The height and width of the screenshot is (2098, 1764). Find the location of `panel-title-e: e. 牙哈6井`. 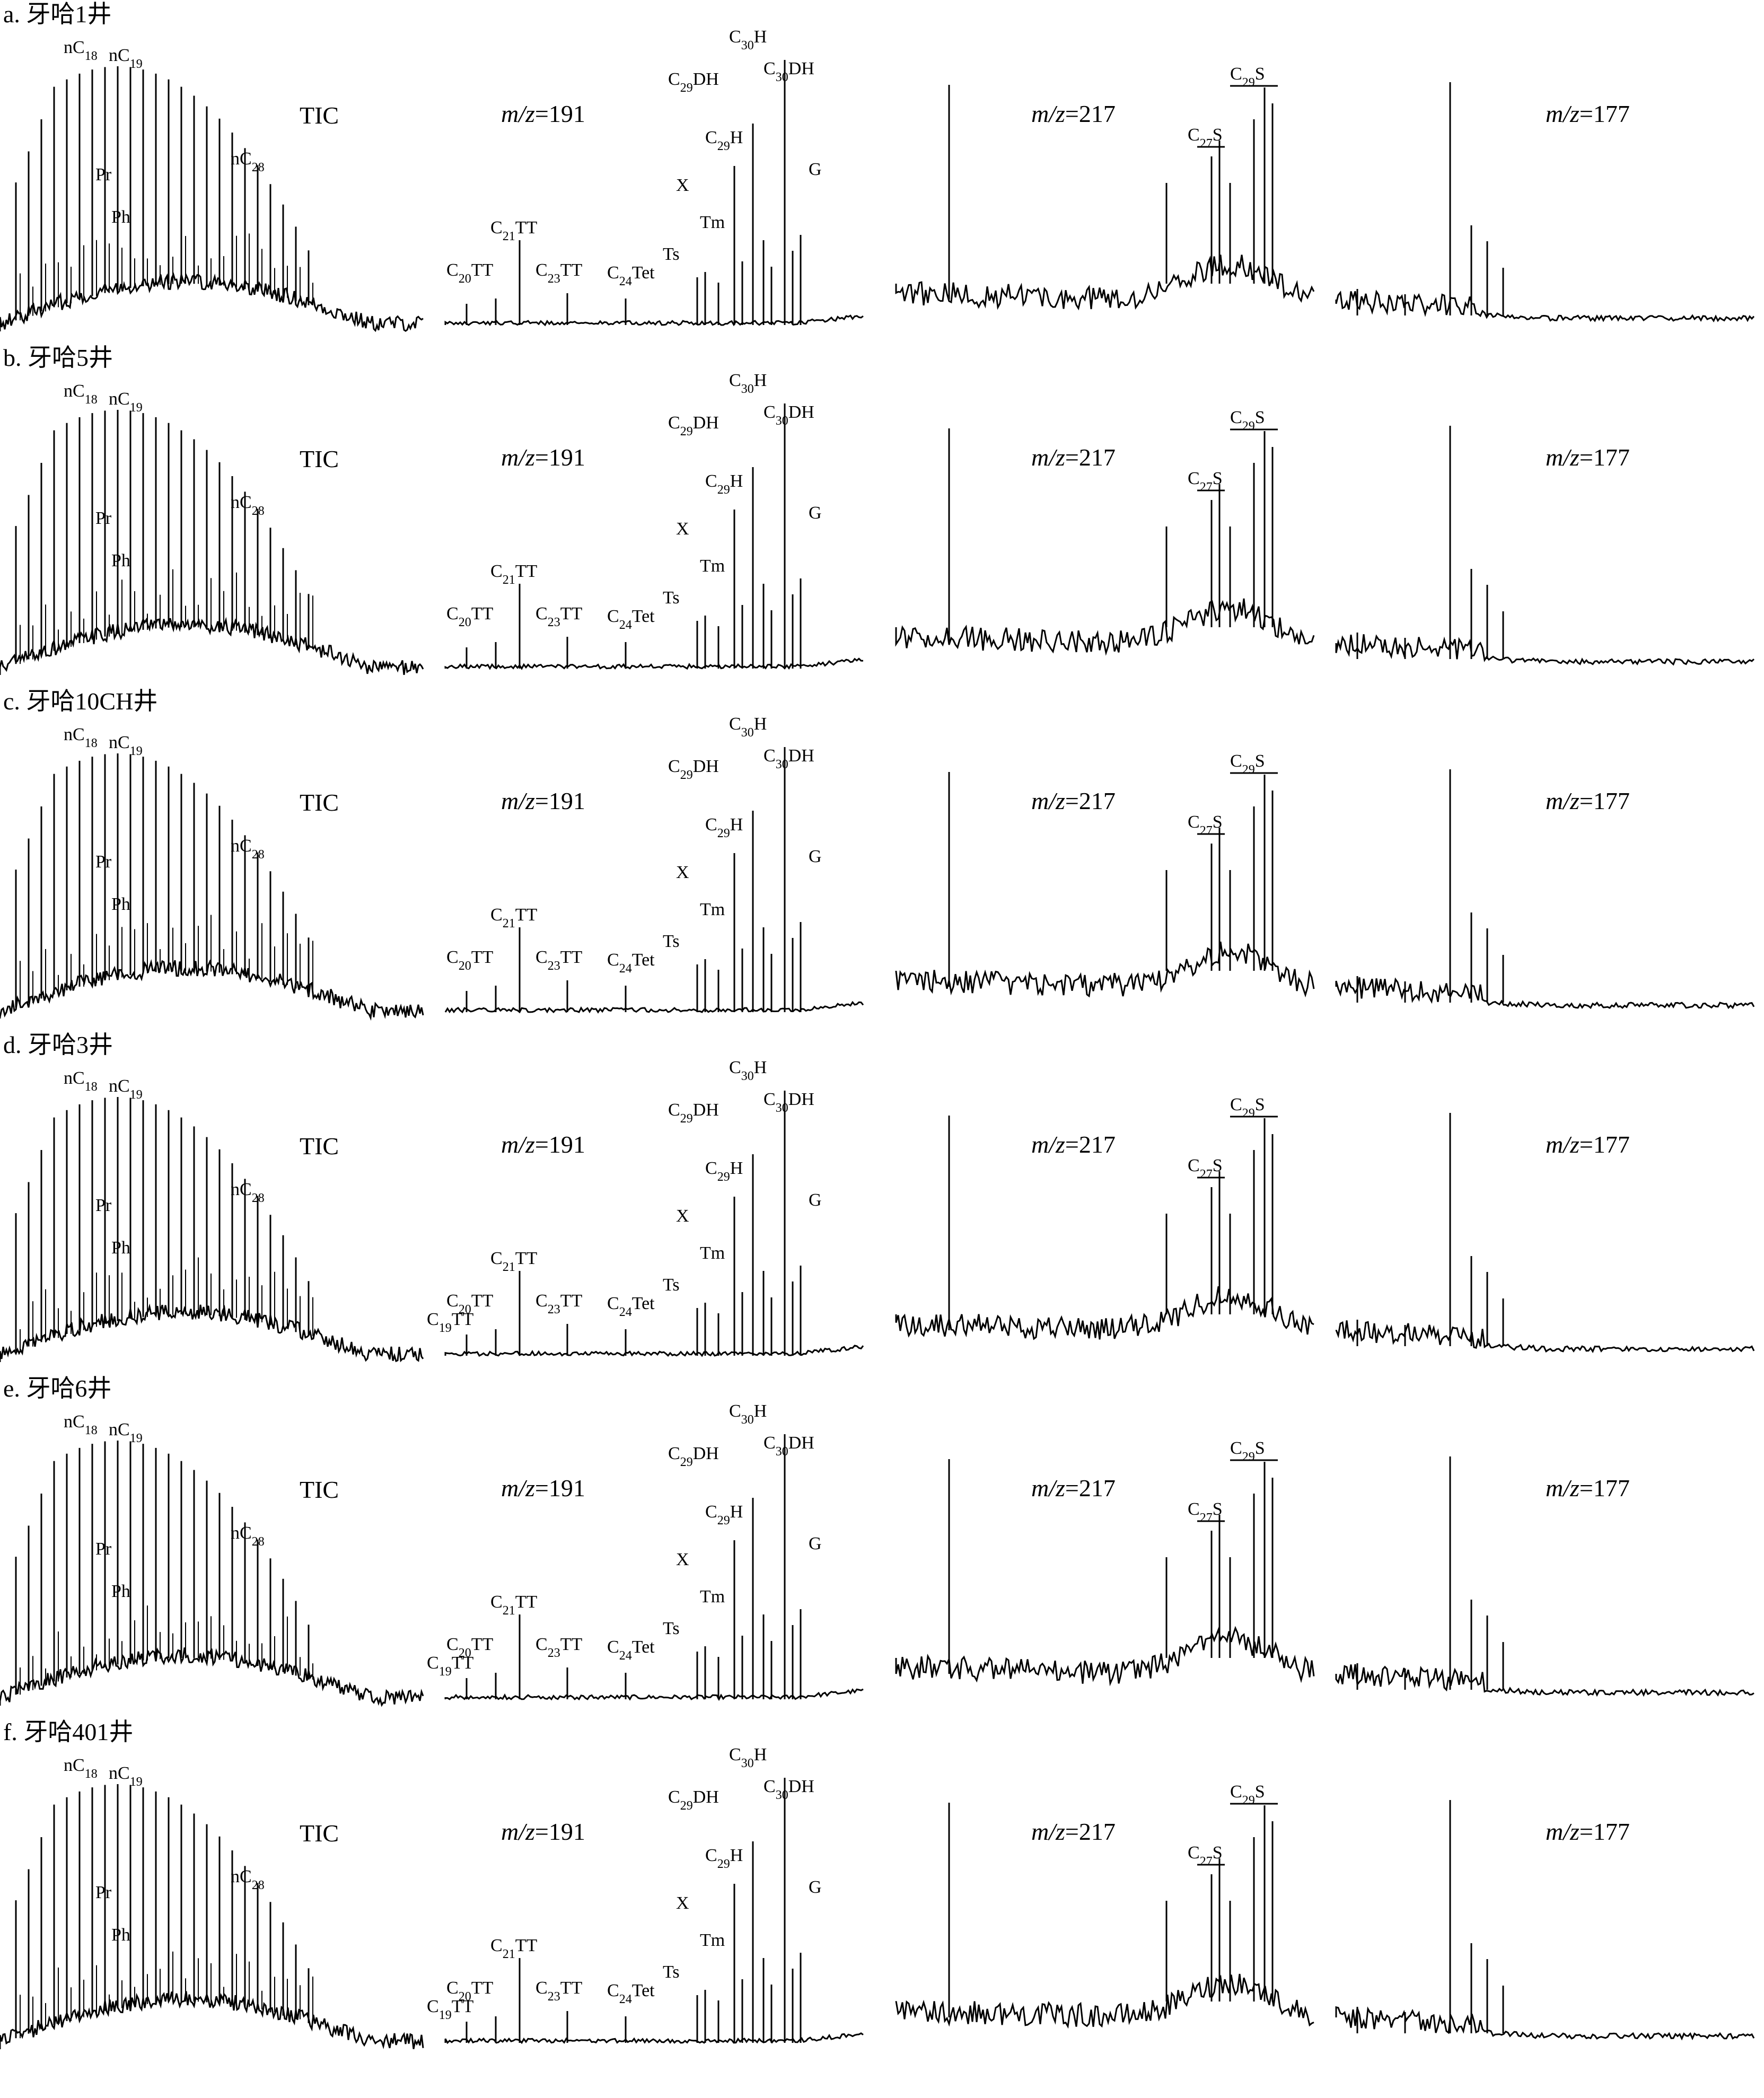

panel-title-e: e. 牙哈6井 is located at coordinates (57, 1389).